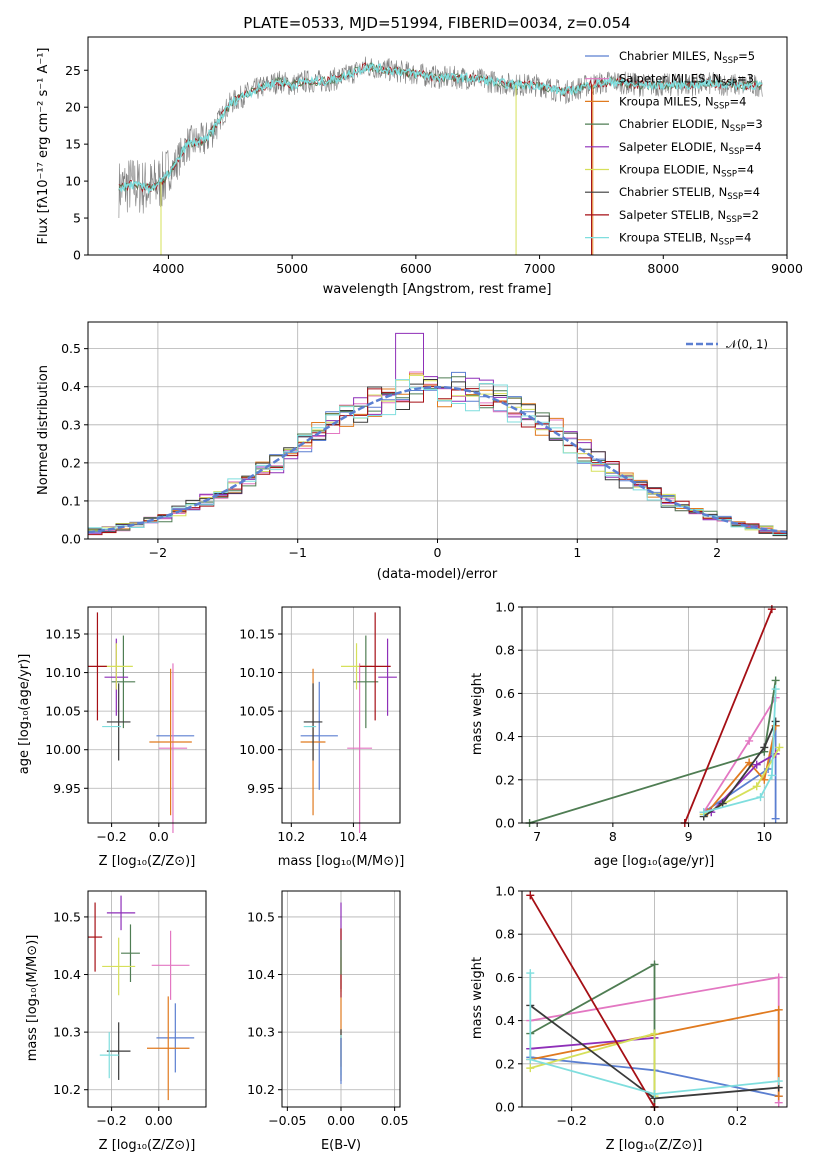  Describe the element at coordinates (505, 891) in the screenshot. I see `y-tick-label: 1.0` at that location.